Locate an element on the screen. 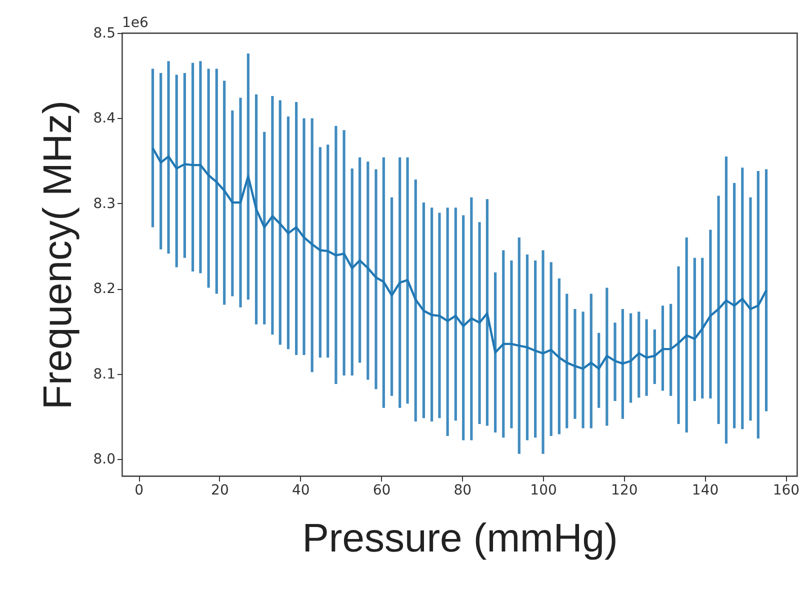 The height and width of the screenshot is (589, 803). y-tick-label: 8.0 is located at coordinates (104, 459).